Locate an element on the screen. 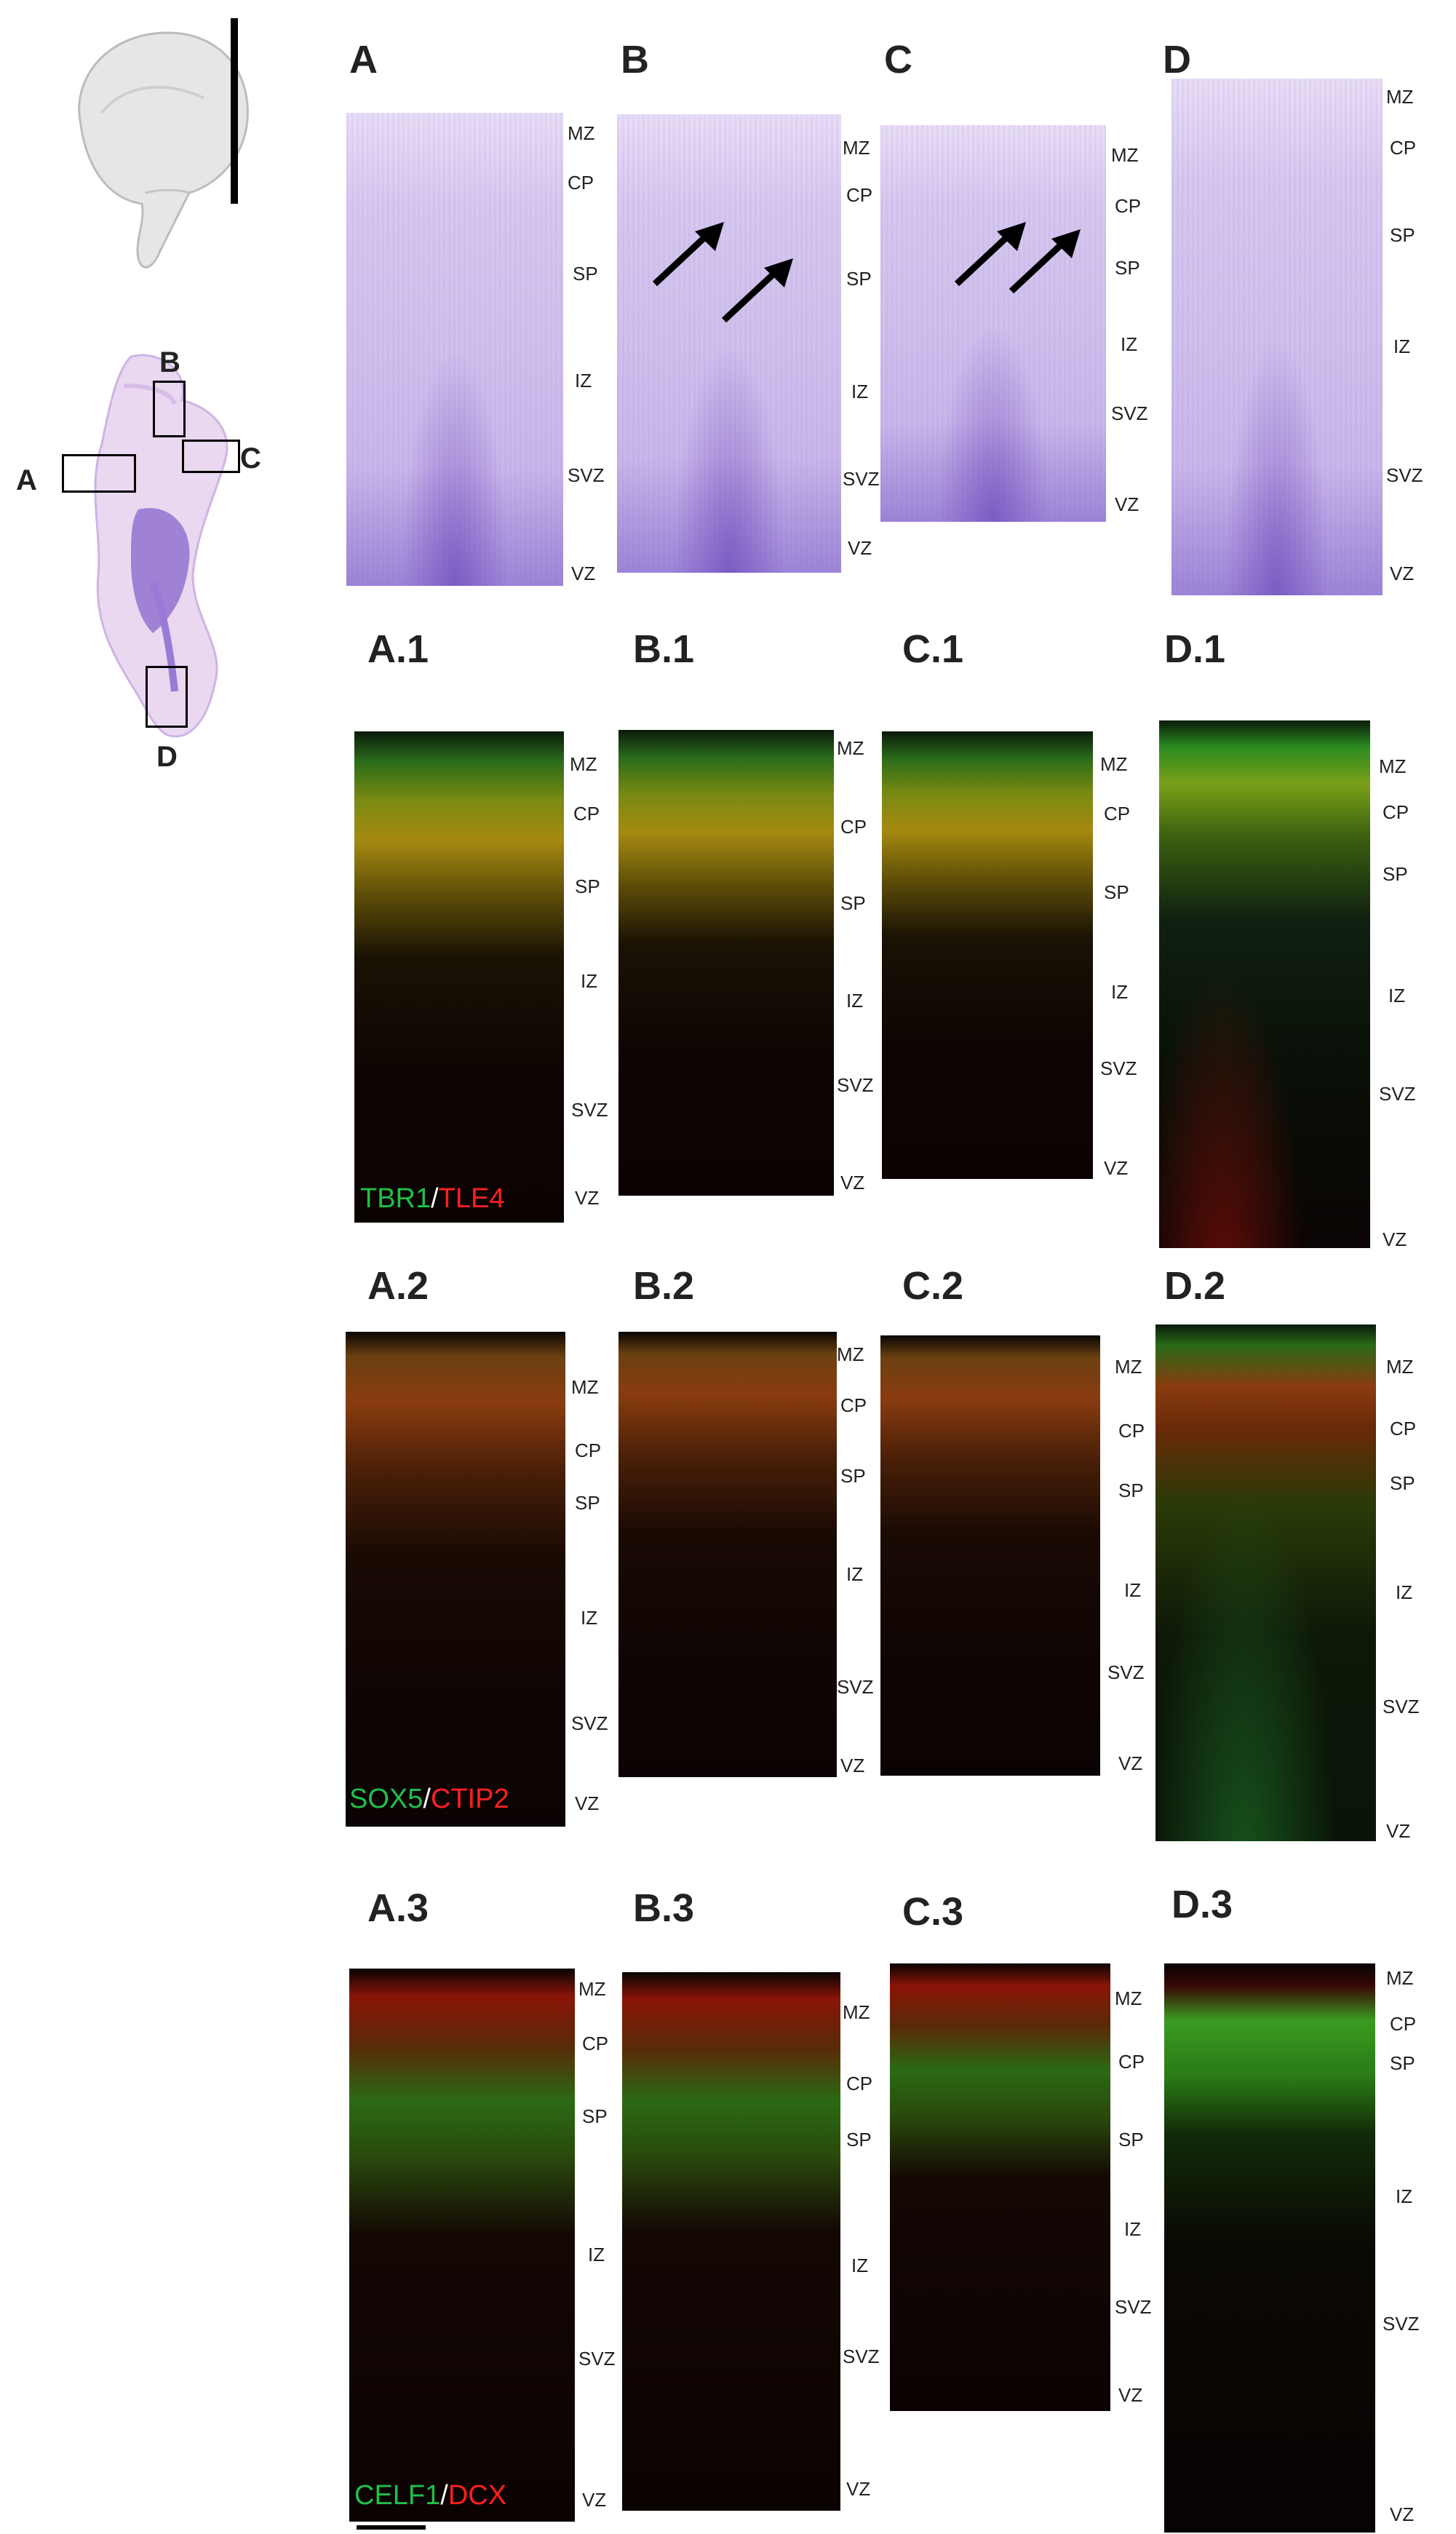 The height and width of the screenshot is (2534, 1456). panel-label-c2: C.2 is located at coordinates (933, 1286).